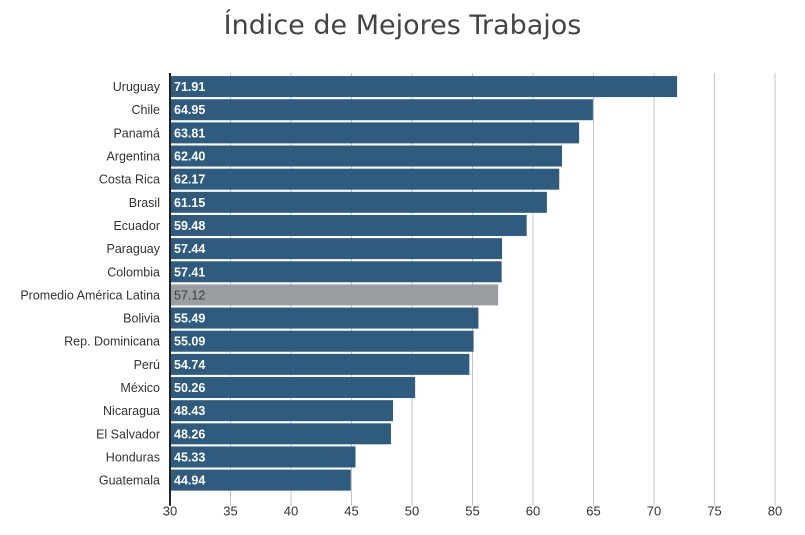  What do you see at coordinates (714, 511) in the screenshot?
I see `x-tick-label: 75` at bounding box center [714, 511].